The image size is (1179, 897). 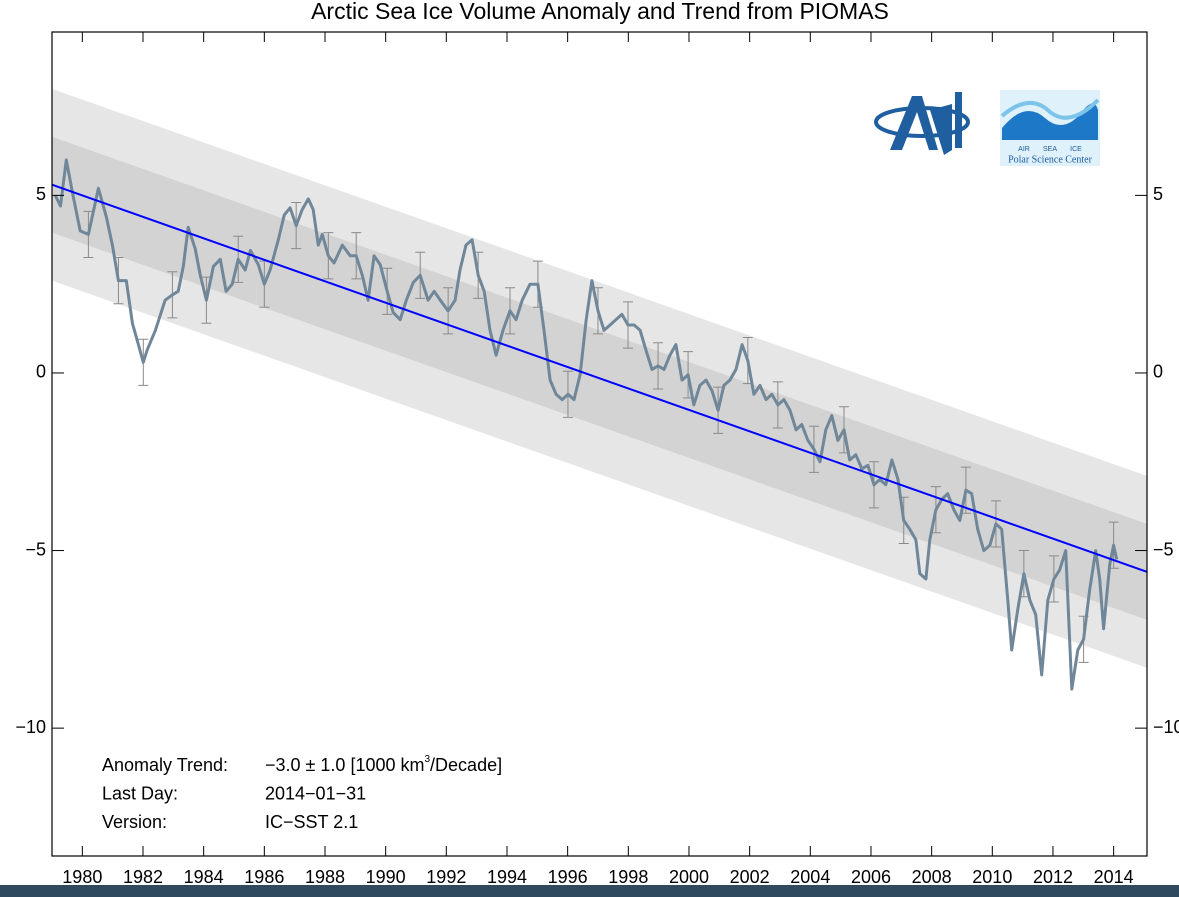 I want to click on annotation-value: IC−SST 2.1, so click(x=311, y=822).